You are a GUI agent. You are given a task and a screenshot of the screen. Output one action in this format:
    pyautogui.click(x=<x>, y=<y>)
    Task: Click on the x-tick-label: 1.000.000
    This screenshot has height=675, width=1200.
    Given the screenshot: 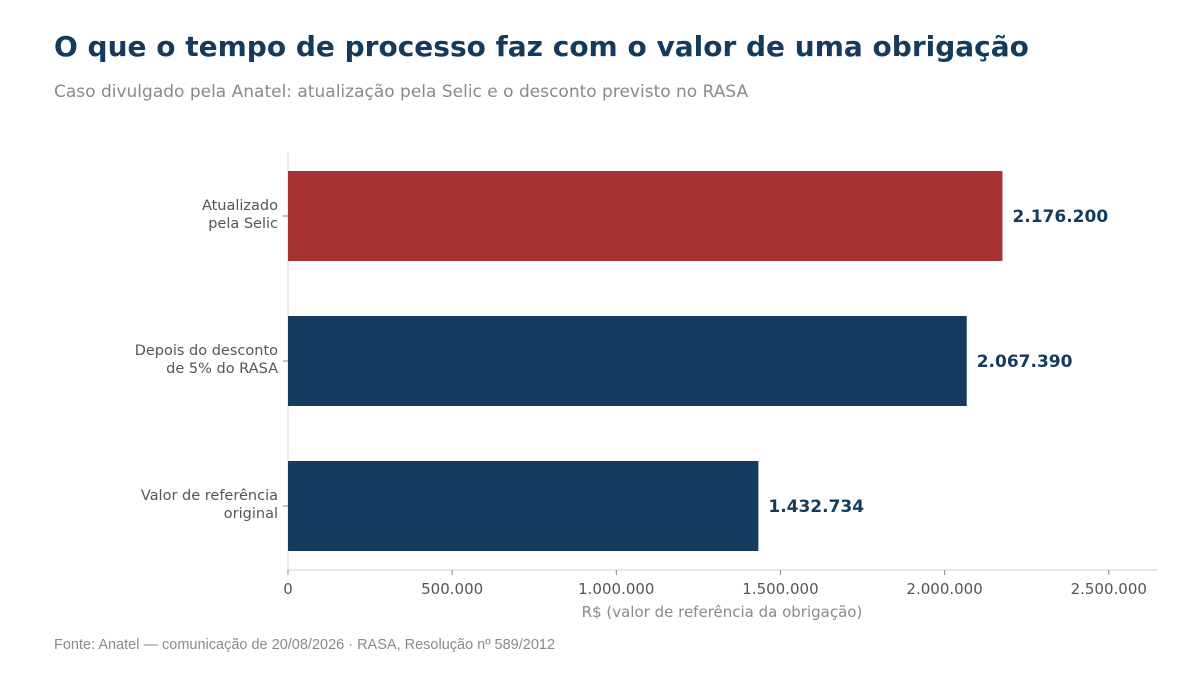 What is the action you would take?
    pyautogui.click(x=616, y=589)
    